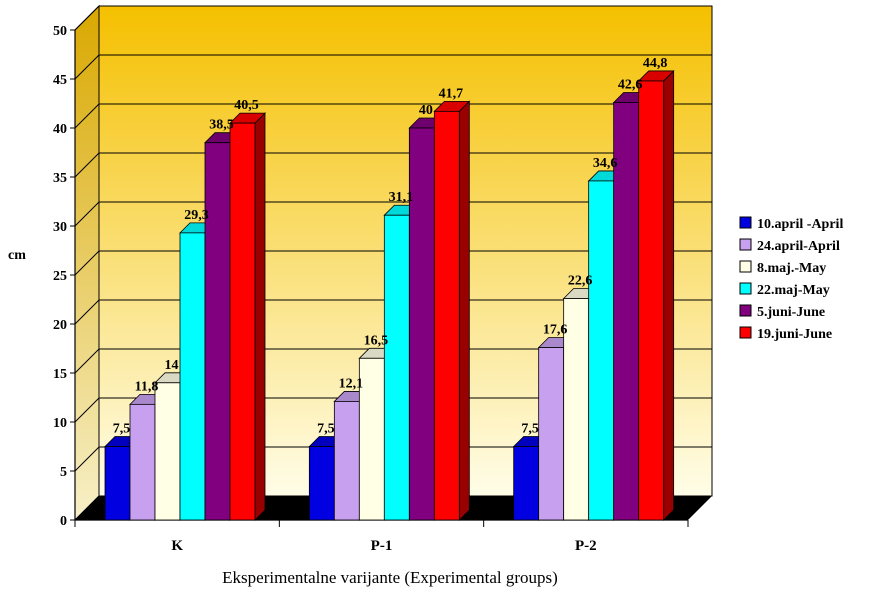  What do you see at coordinates (555, 330) in the screenshot?
I see `data-label: 17,6` at bounding box center [555, 330].